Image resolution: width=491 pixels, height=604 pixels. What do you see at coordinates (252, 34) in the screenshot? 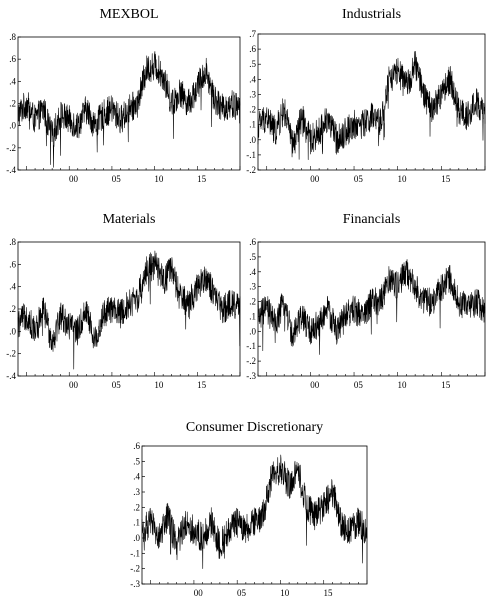
I see `y-tick-label: .7` at bounding box center [252, 34].